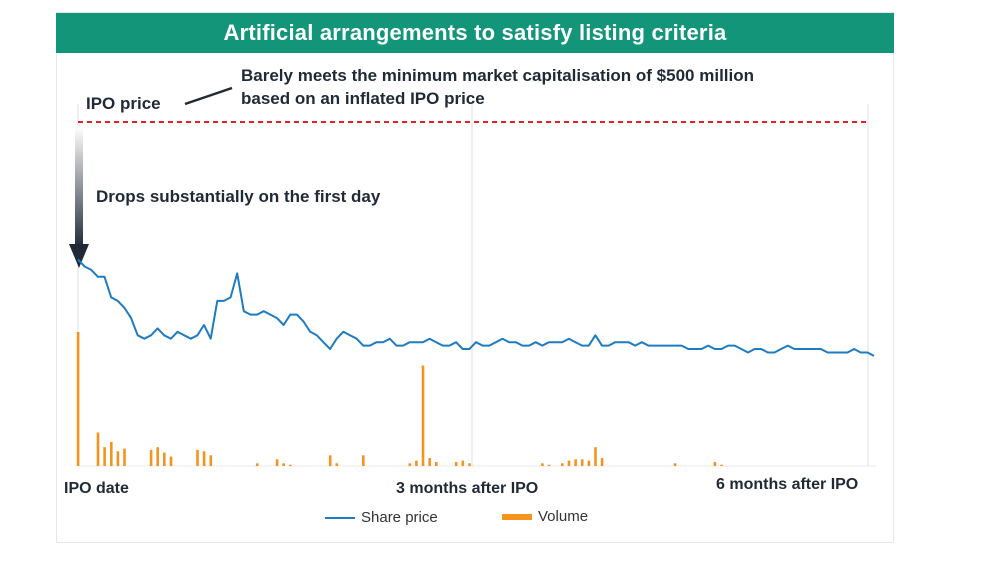  What do you see at coordinates (340, 517) in the screenshot?
I see `legend-line-swatch` at bounding box center [340, 517].